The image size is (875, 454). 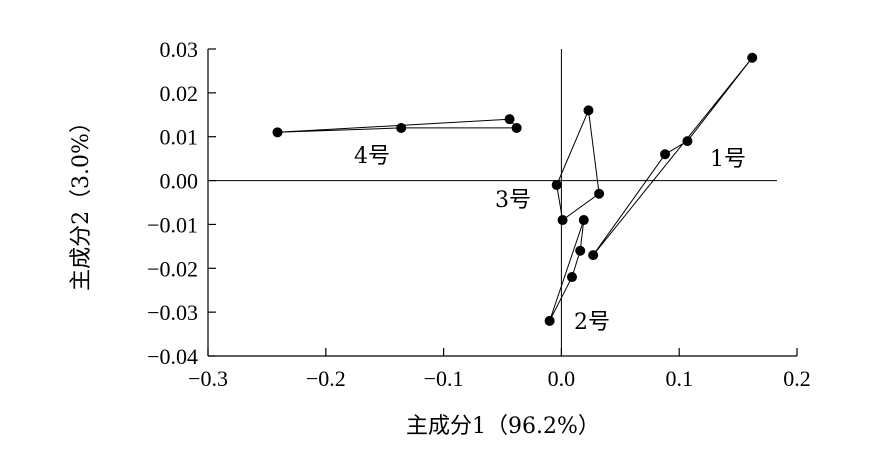 I want to click on group-label-1: 1号, so click(x=728, y=159).